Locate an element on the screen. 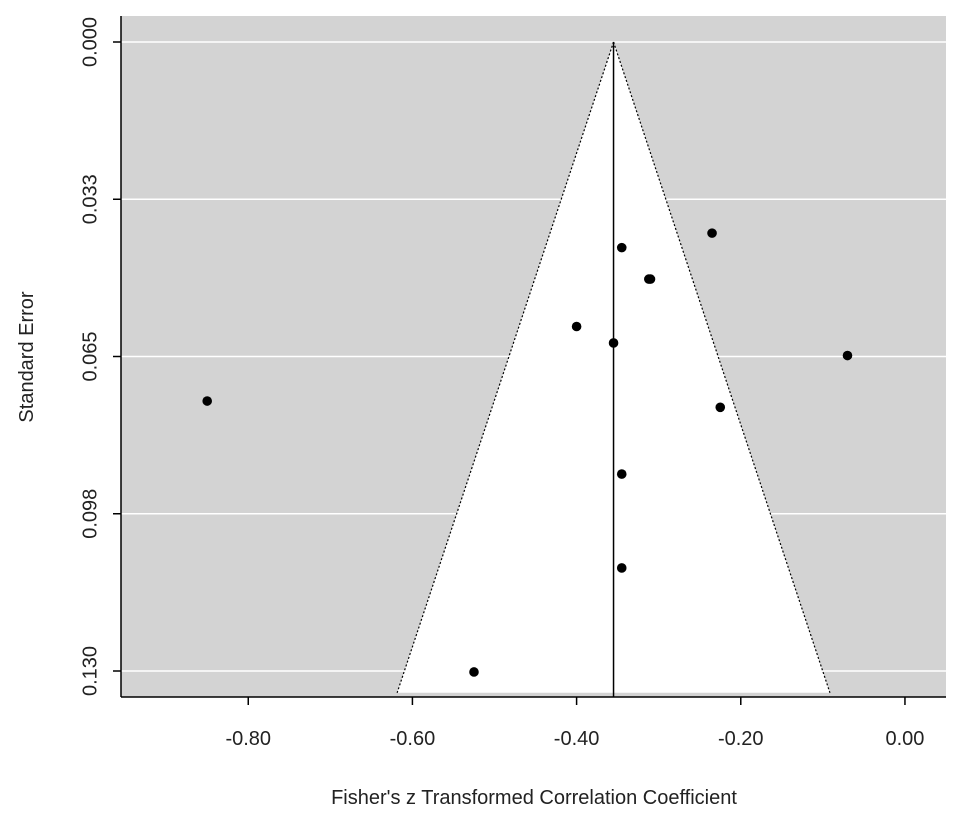  y-tick-label-1: 0.033 is located at coordinates (90, 199).